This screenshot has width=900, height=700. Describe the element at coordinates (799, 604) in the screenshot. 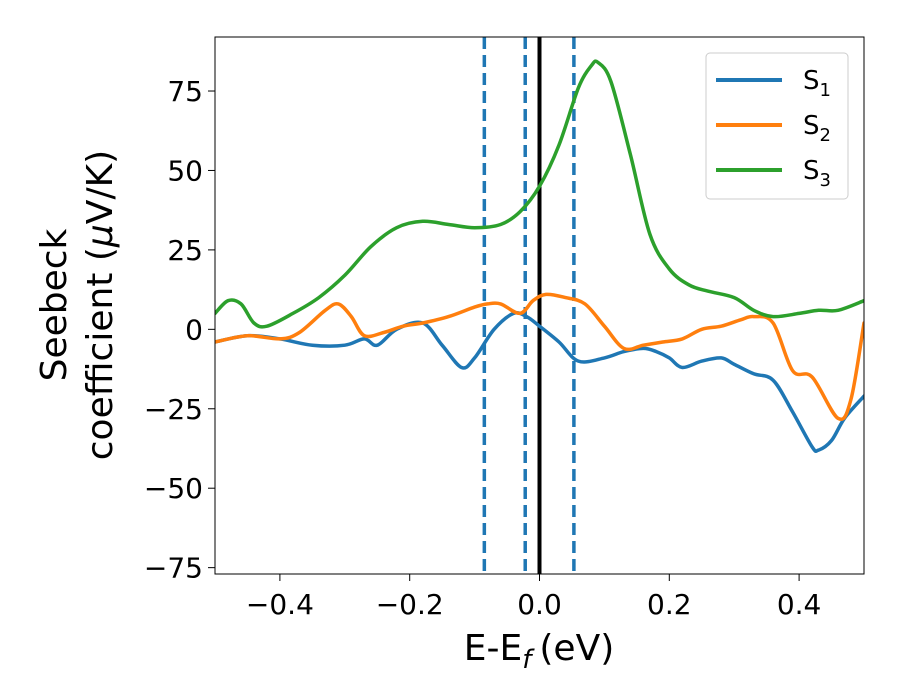

I see `x-tick-label: 0.4` at that location.